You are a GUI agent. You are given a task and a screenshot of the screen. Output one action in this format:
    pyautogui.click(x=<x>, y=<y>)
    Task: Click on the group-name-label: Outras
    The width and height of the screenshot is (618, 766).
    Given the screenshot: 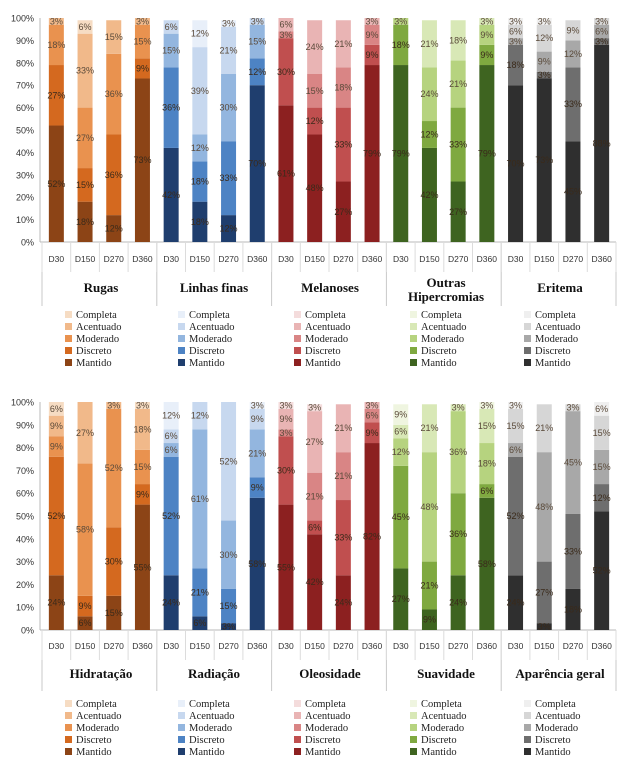 What is the action you would take?
    pyautogui.click(x=446, y=282)
    